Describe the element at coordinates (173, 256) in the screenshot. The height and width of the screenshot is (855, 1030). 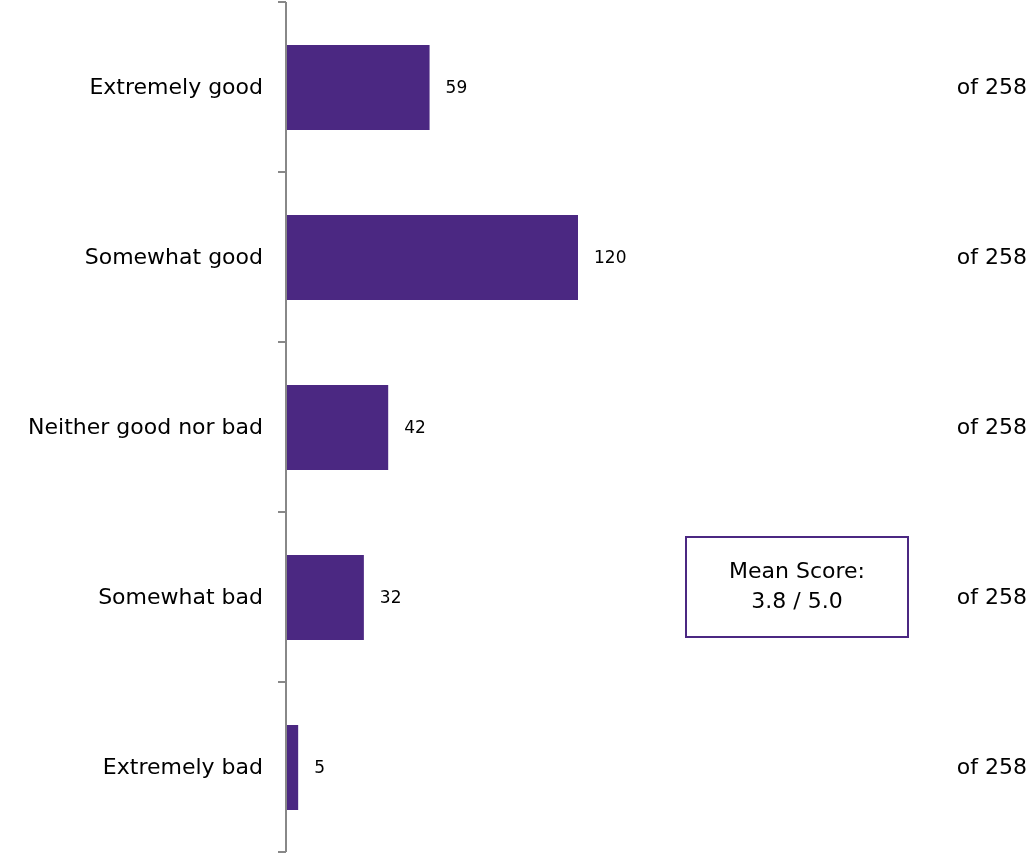
I see `y-tick-label: Somewhat good` at that location.